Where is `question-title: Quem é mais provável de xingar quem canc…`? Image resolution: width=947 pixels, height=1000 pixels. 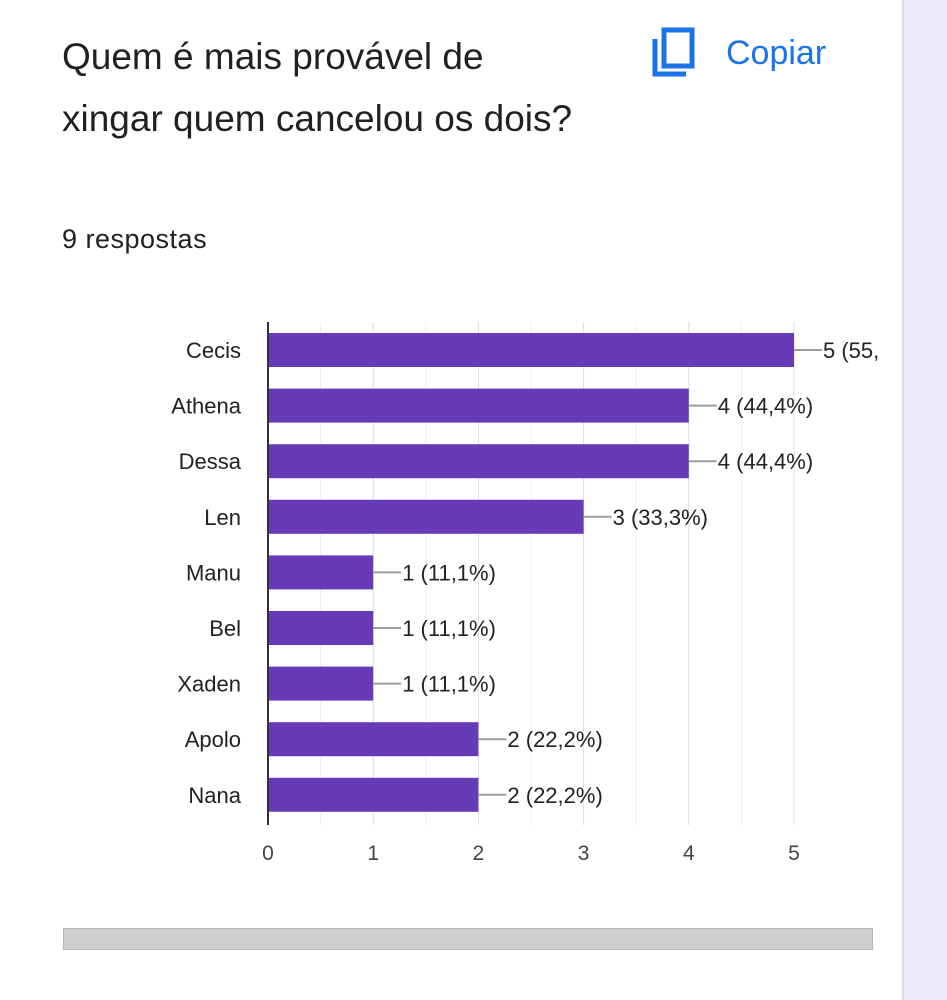 question-title: Quem é mais provável de xingar quem canc… is located at coordinates (317, 87).